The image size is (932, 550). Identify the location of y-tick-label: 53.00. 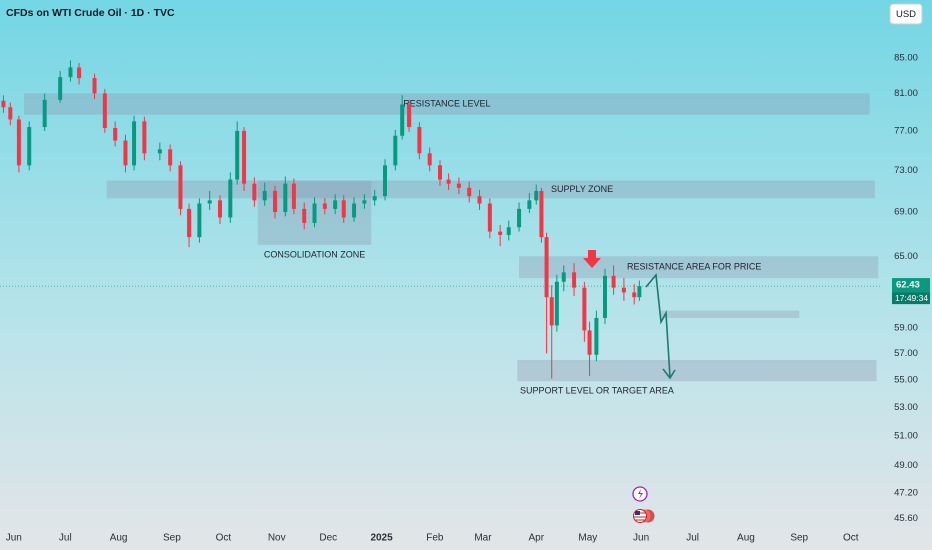
(906, 407).